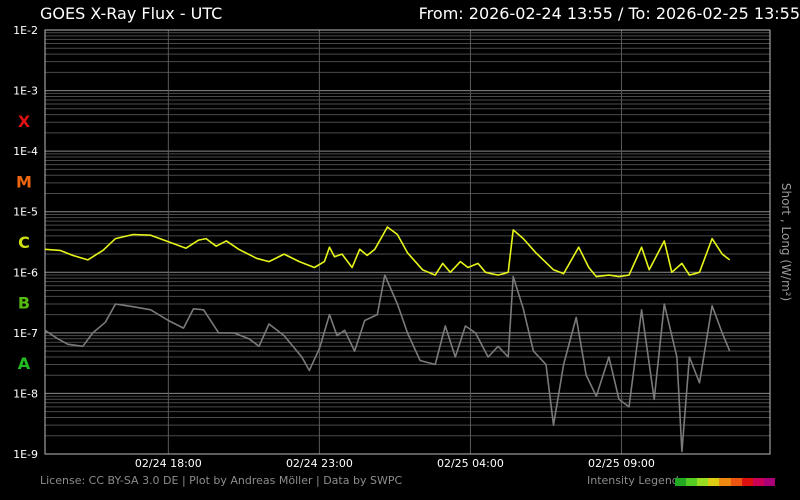 This screenshot has width=800, height=500. I want to click on chart-title: GOES X-Ray Flux - UTC, so click(131, 13).